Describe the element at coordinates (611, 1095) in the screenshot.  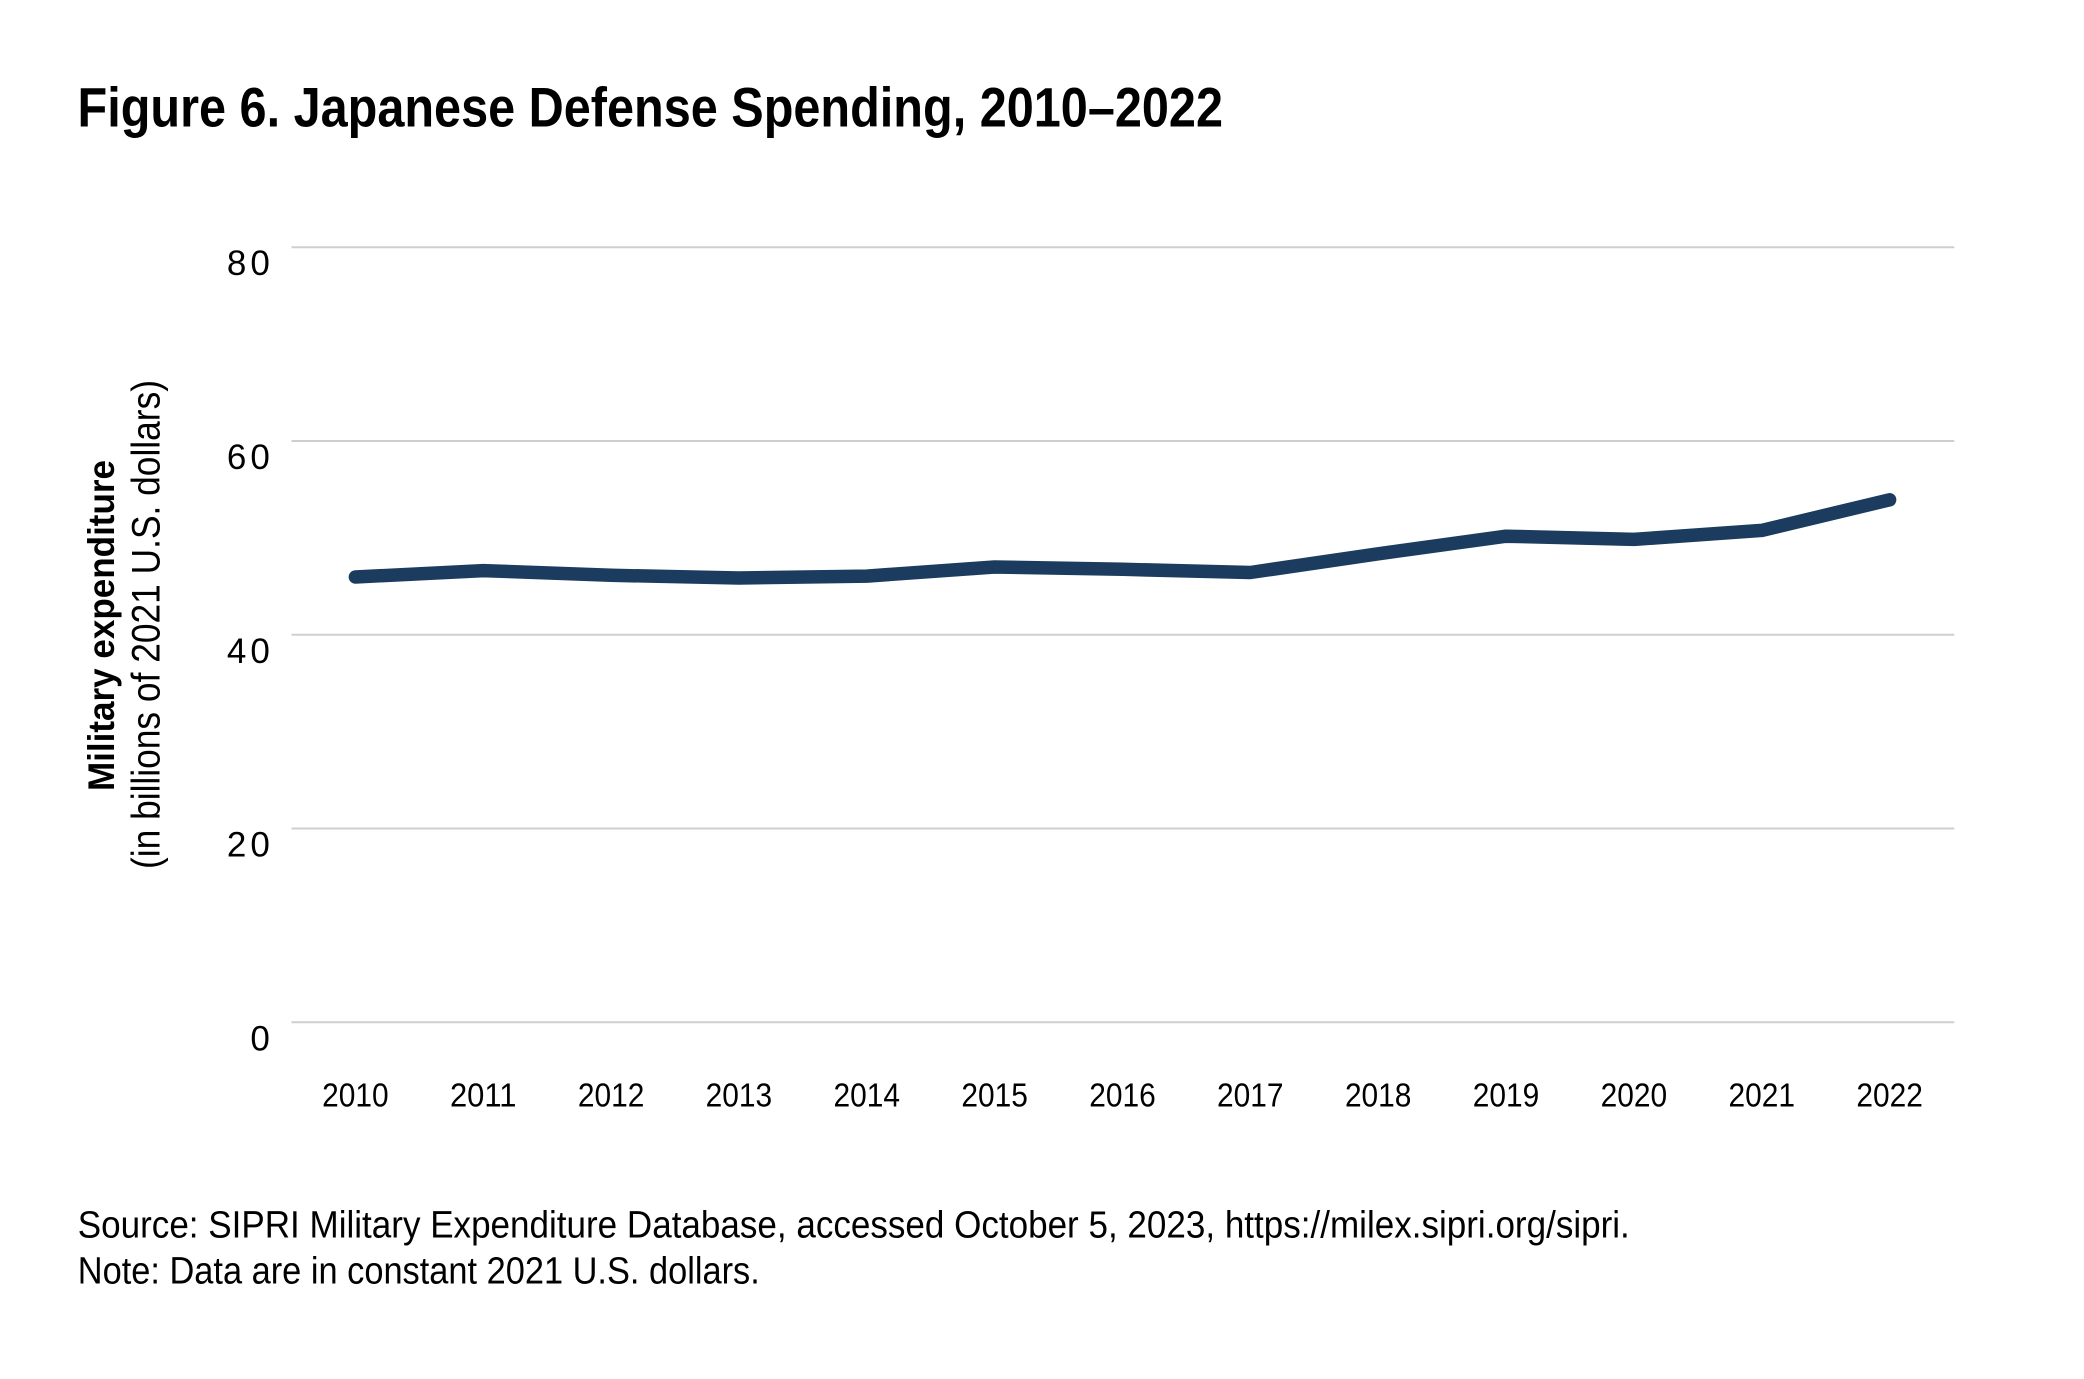
I see `svg-text: 2012` at that location.